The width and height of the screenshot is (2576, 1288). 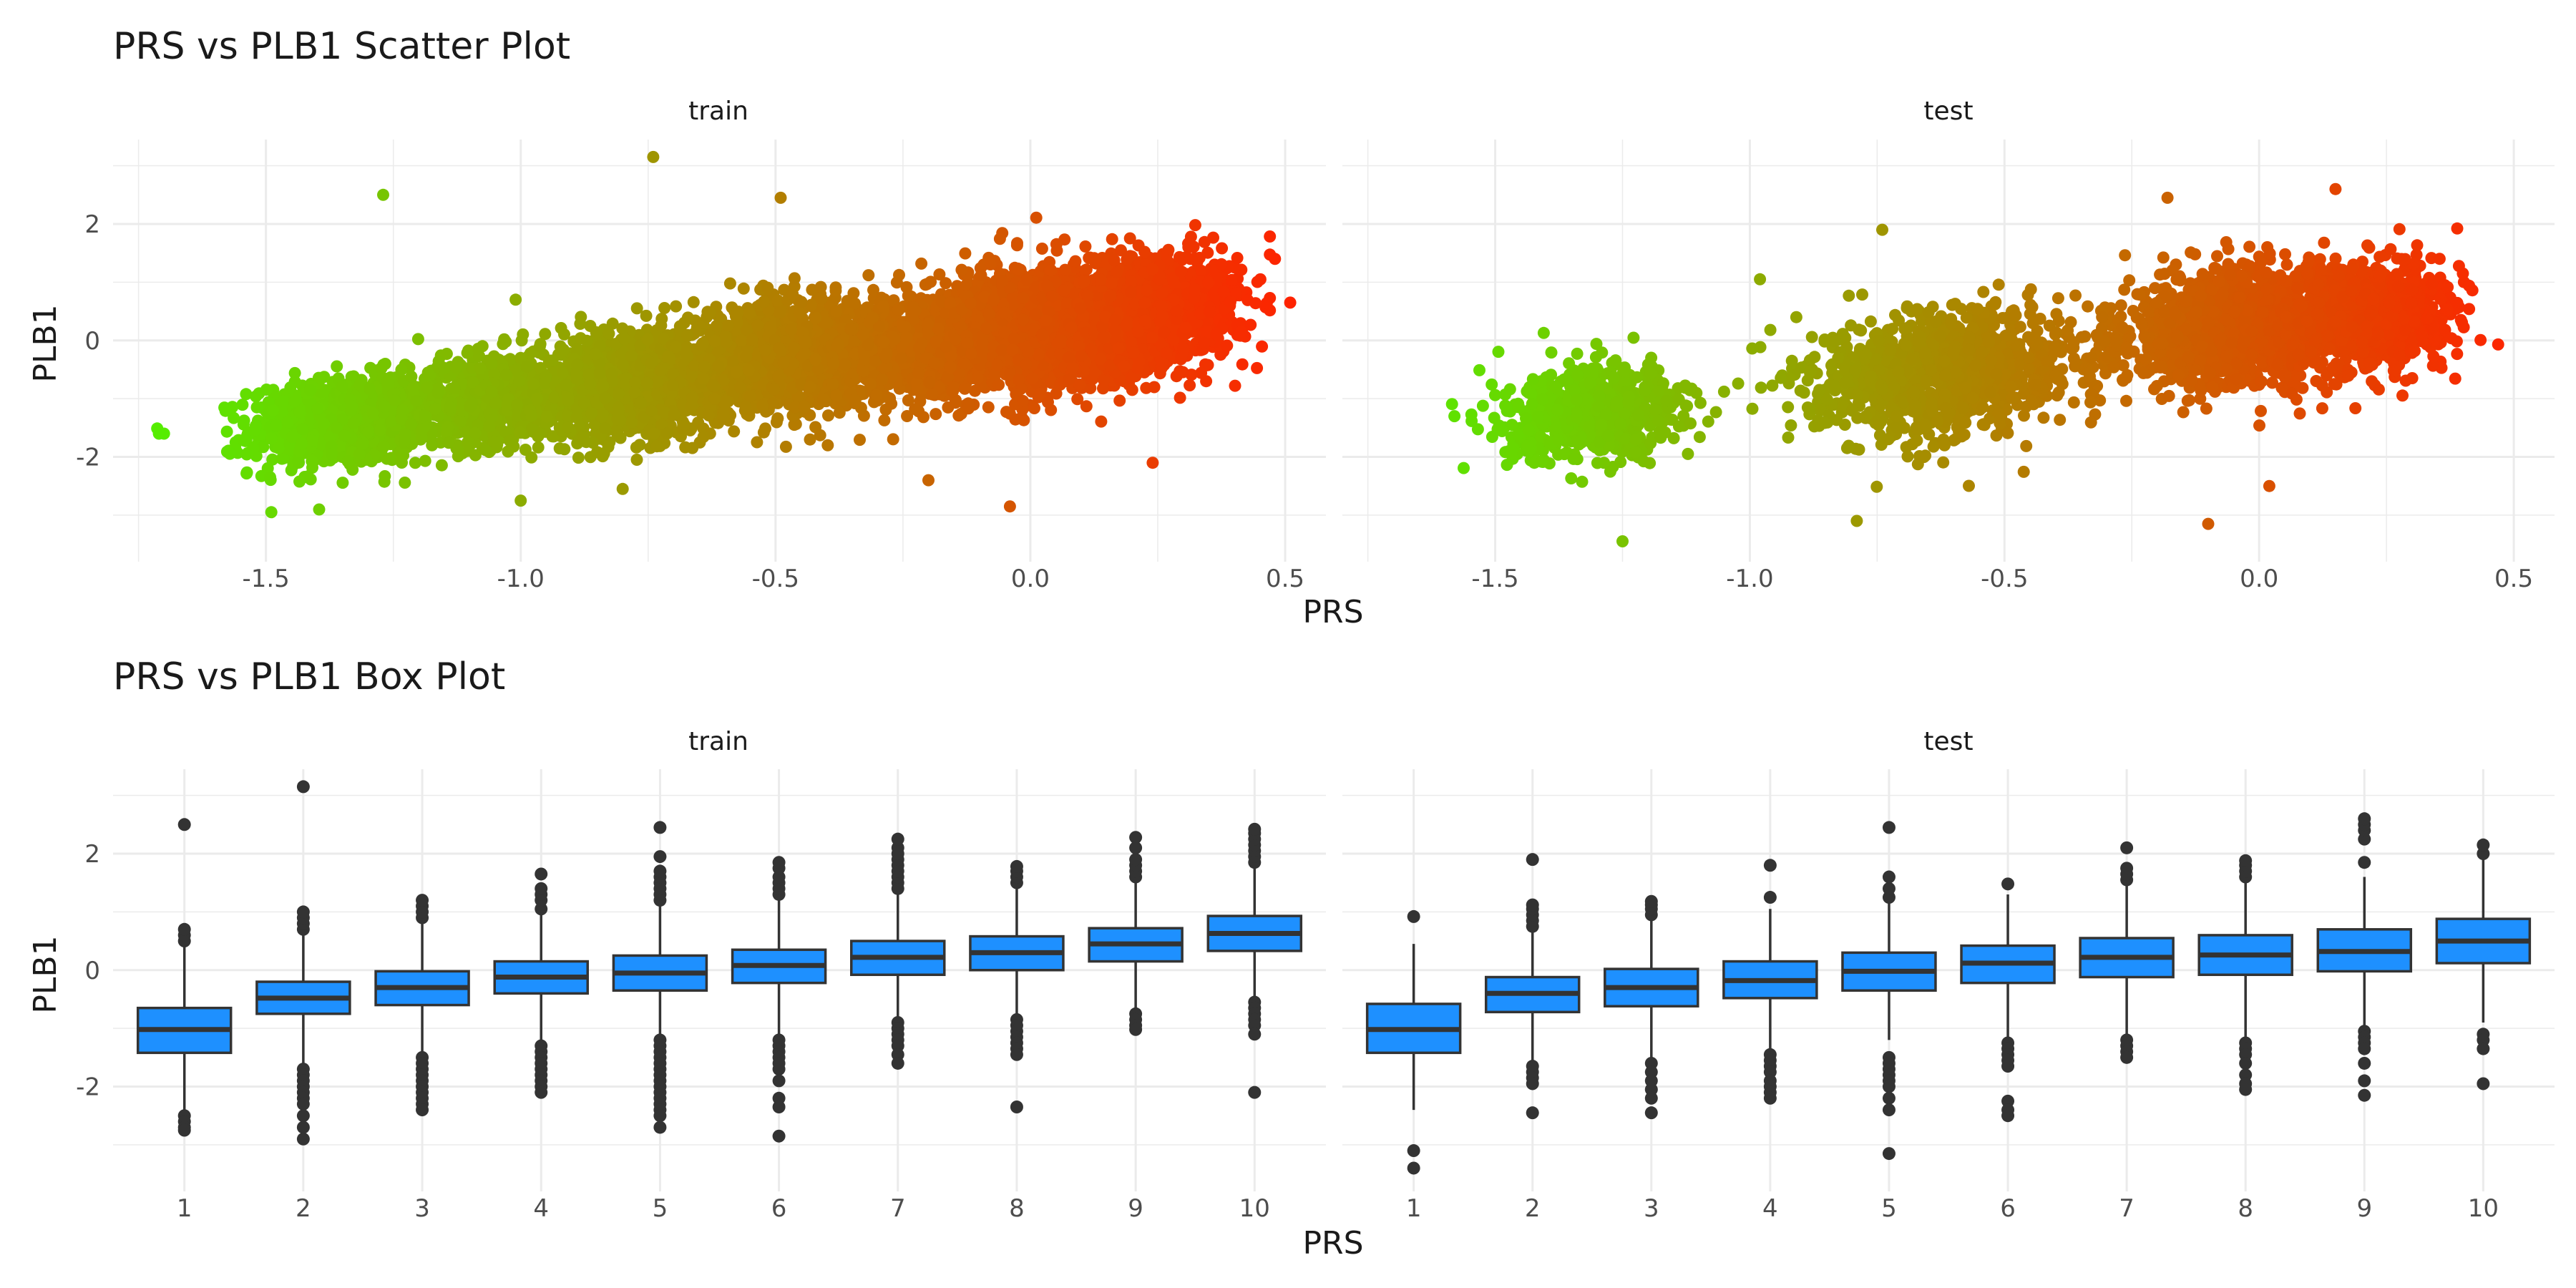 I want to click on scatter-strip-train: train, so click(x=718, y=111).